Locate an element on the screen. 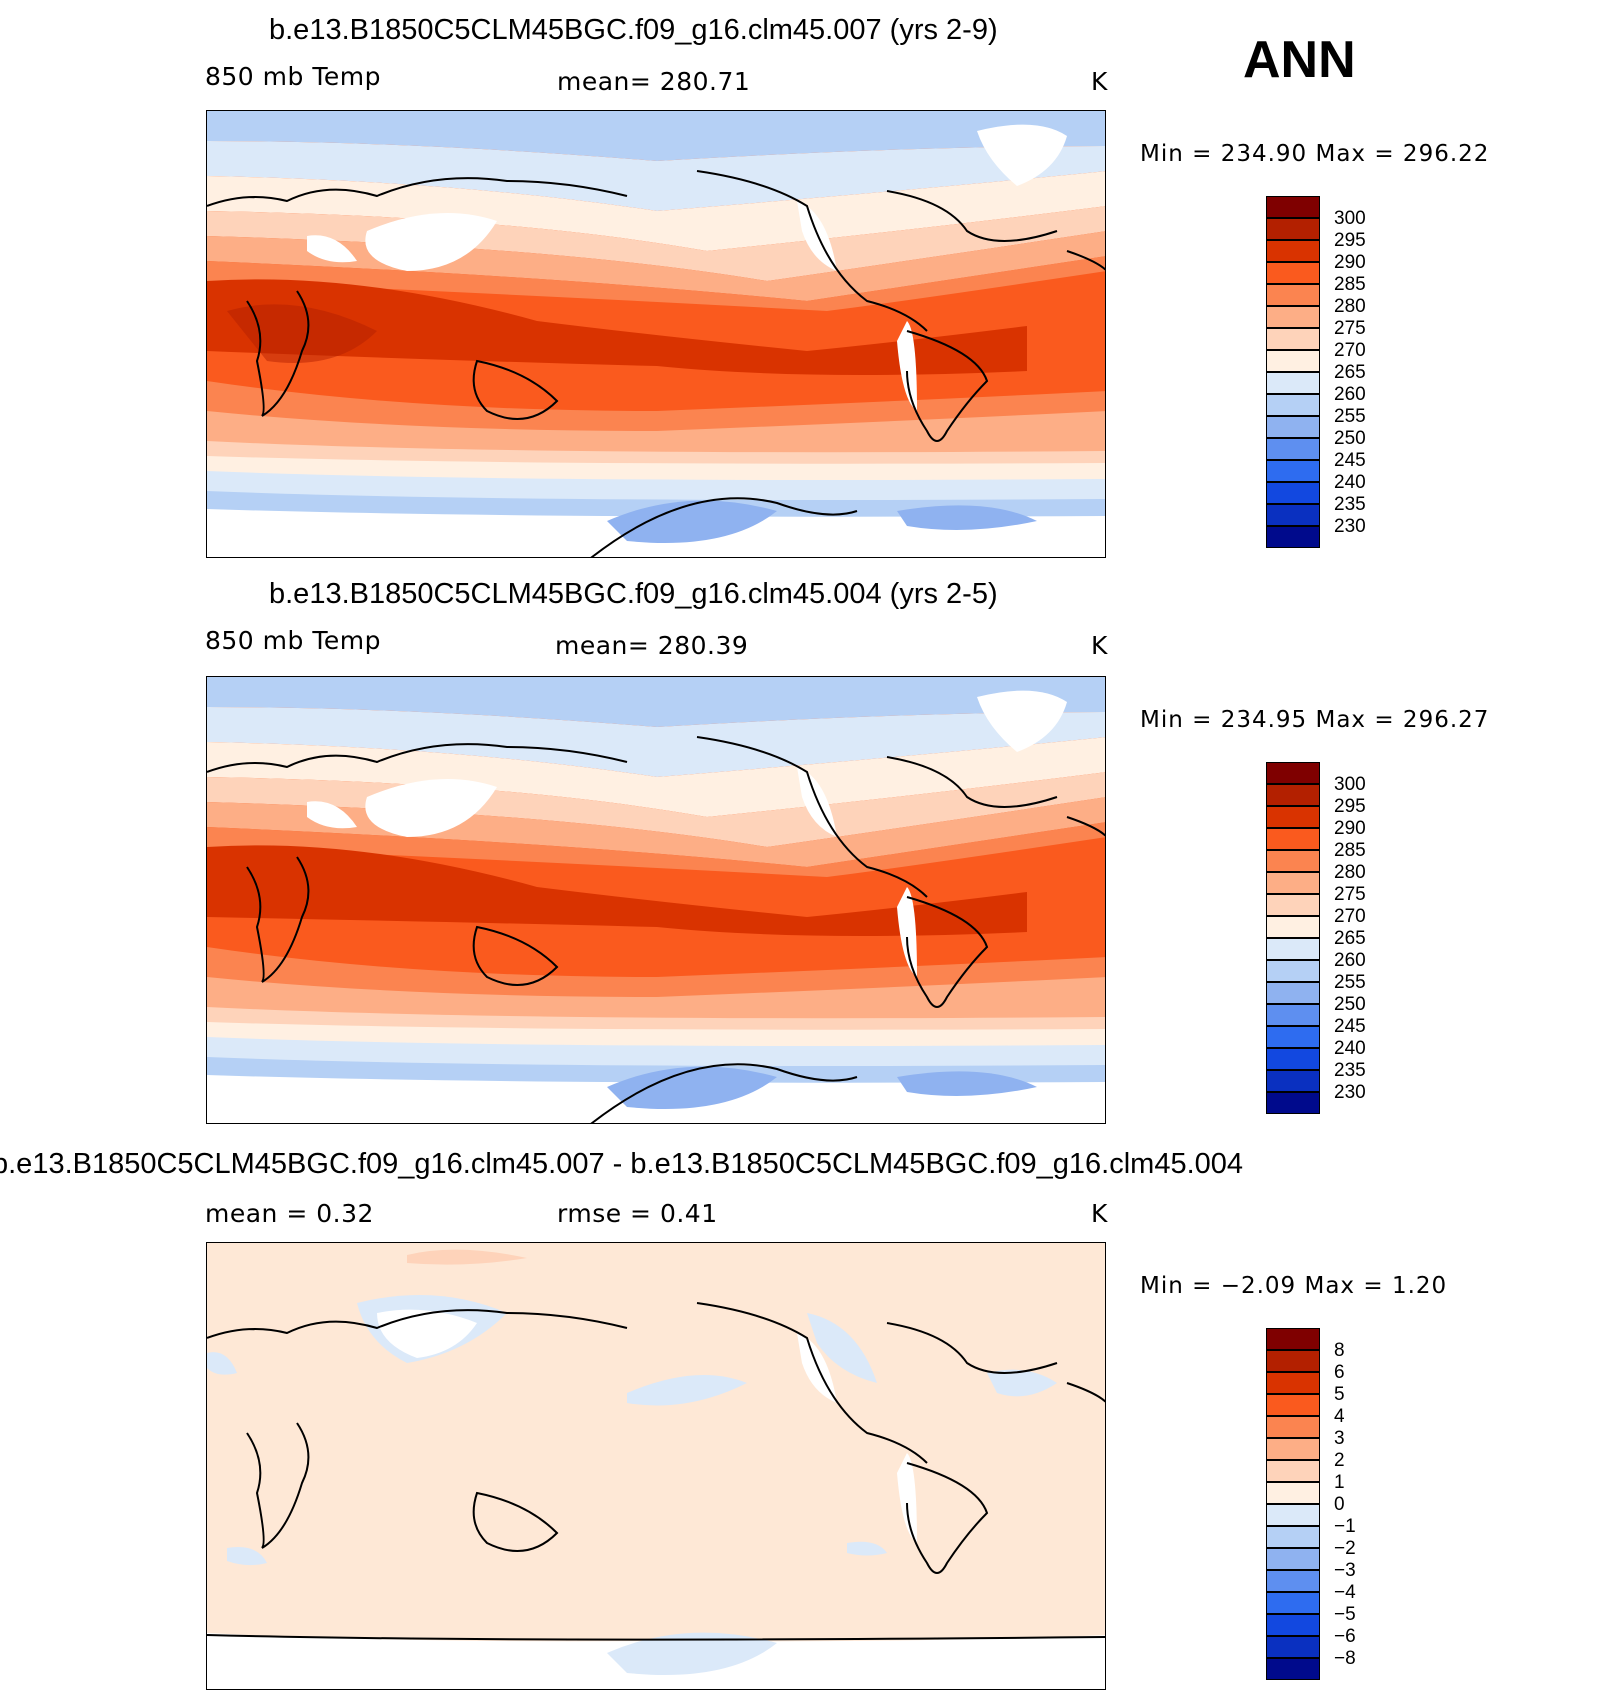 The image size is (1599, 1697). colorbar-label: 4 is located at coordinates (1339, 1416).